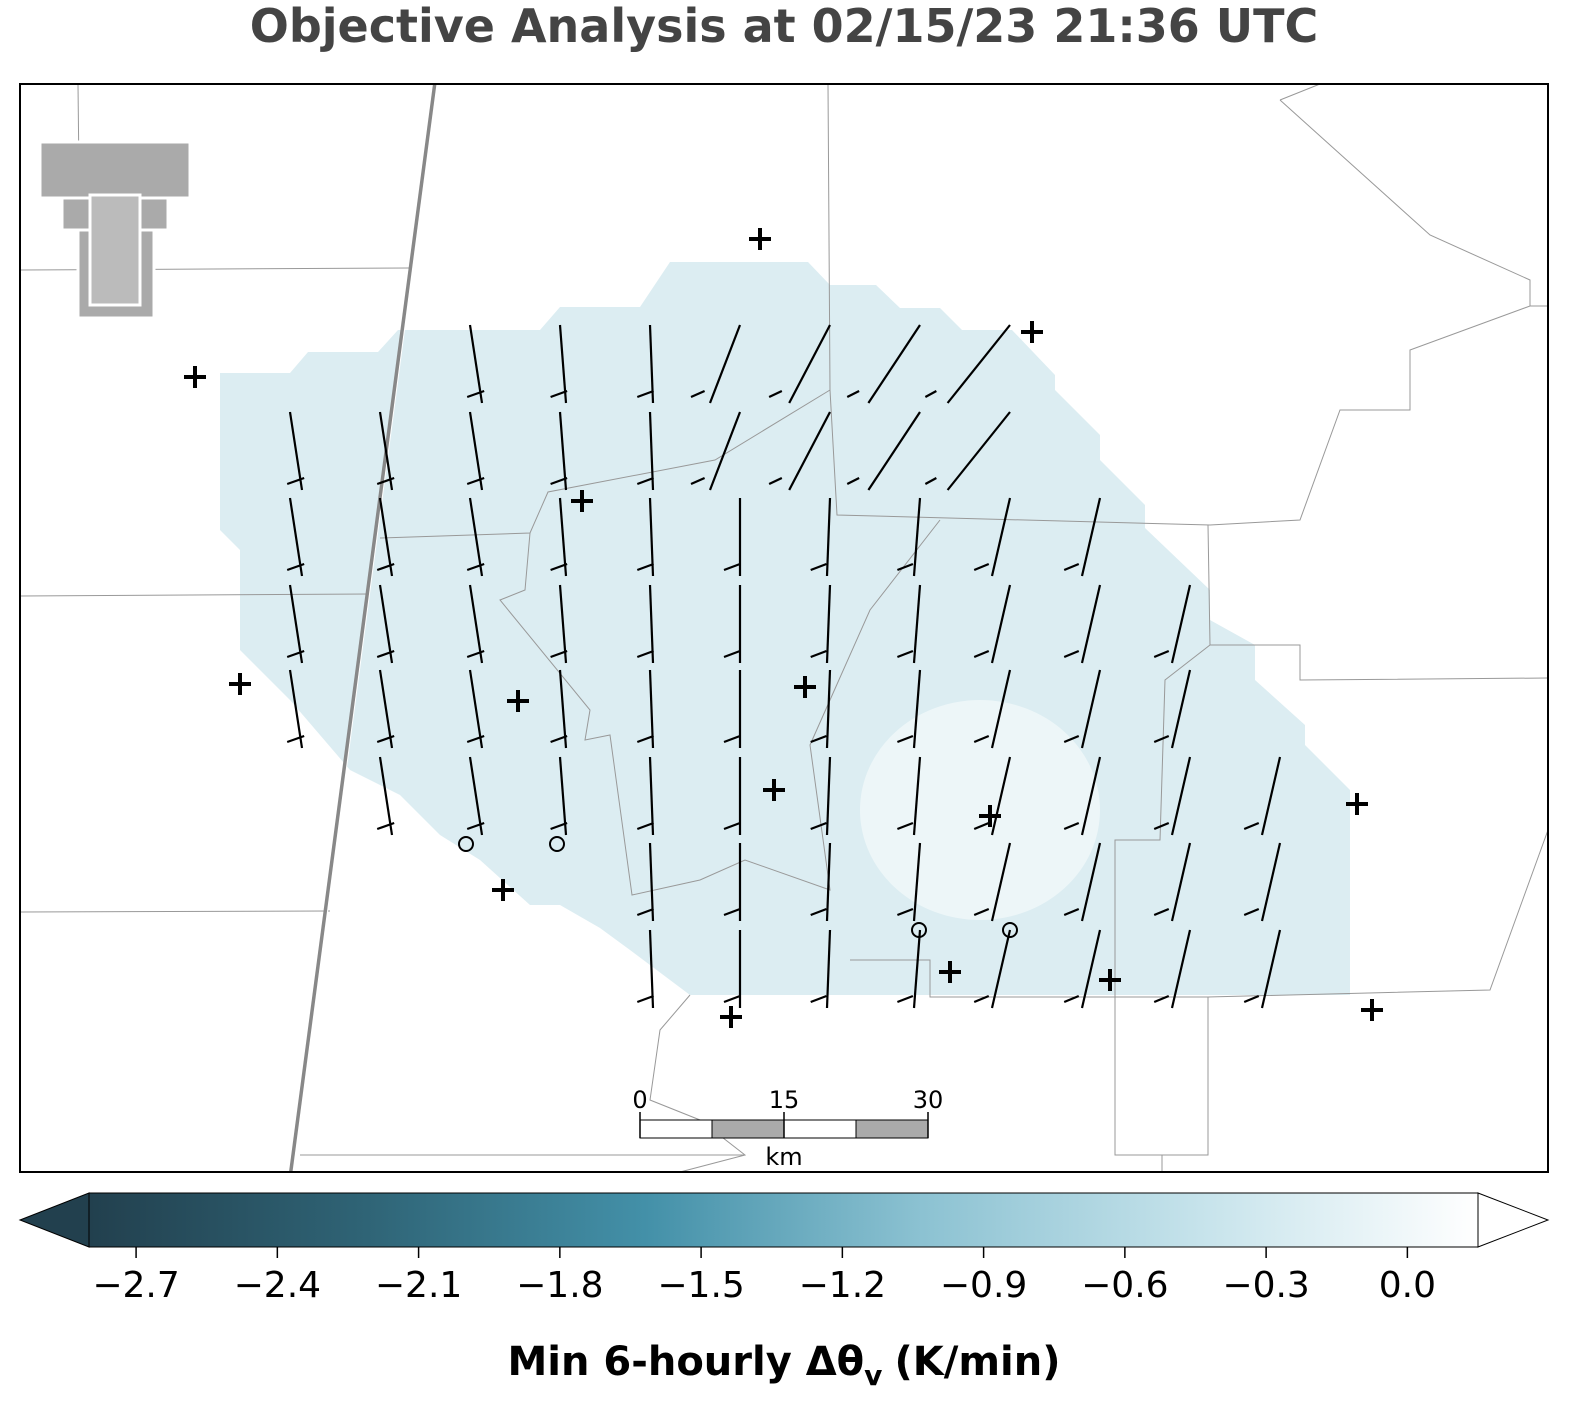 The width and height of the screenshot is (1590, 1425). What do you see at coordinates (977, 1362) in the screenshot?
I see `label-suffix: (K/min)` at bounding box center [977, 1362].